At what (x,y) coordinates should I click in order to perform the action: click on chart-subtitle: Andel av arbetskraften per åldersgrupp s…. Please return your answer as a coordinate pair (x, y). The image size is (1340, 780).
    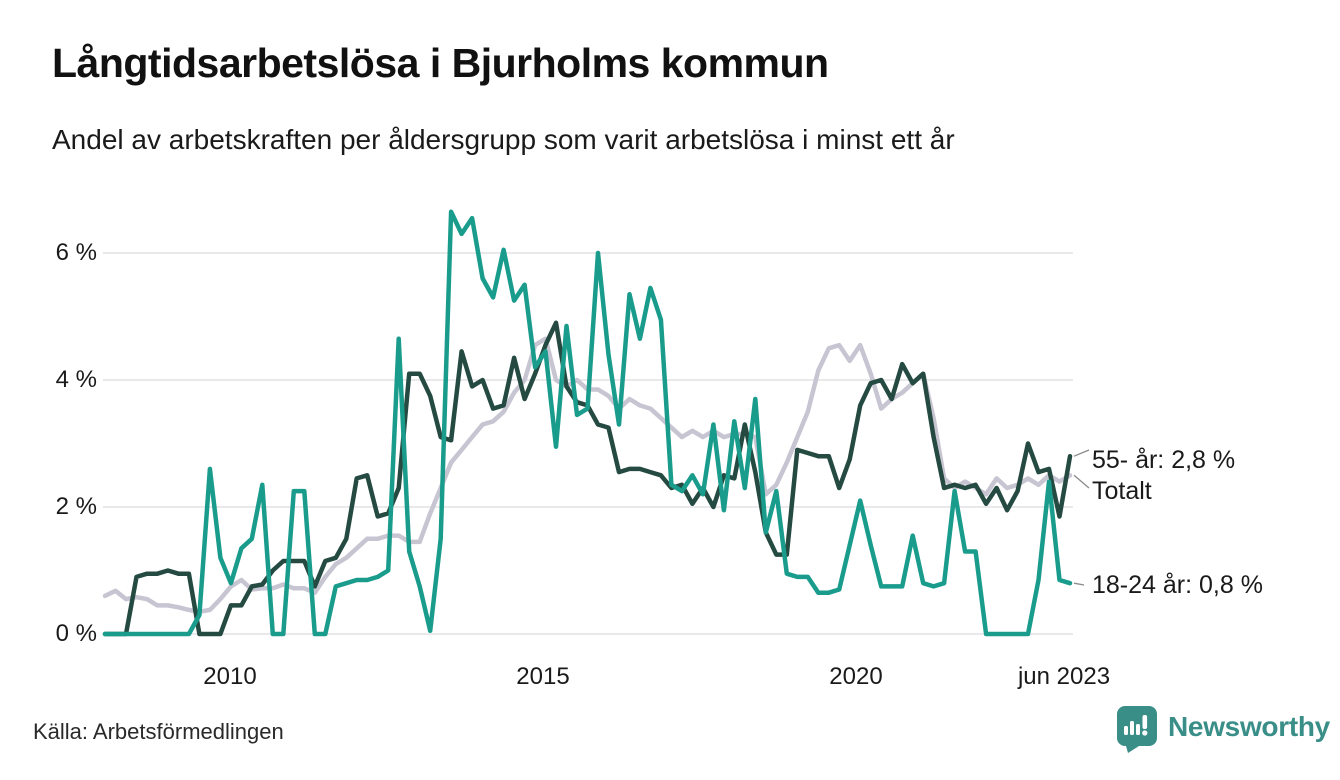
    Looking at the image, I should click on (503, 139).